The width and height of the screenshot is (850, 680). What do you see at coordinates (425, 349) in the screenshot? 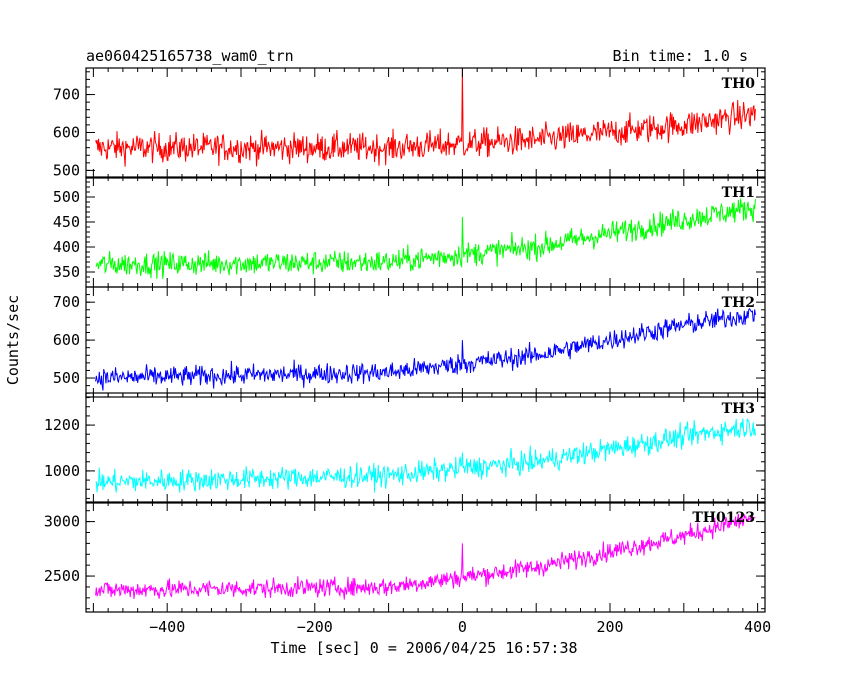
I see `series-line-th2` at bounding box center [425, 349].